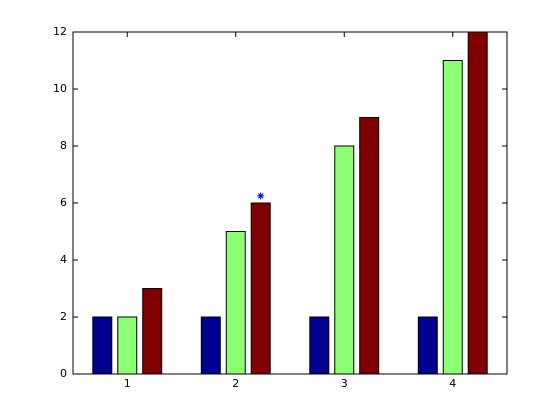  What do you see at coordinates (261, 196) in the screenshot?
I see `point-marker` at bounding box center [261, 196].